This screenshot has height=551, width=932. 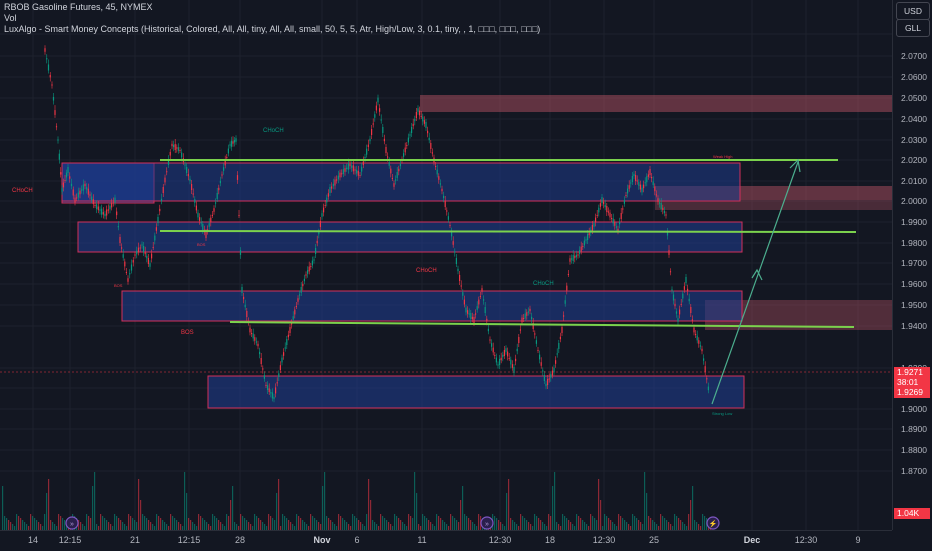 What do you see at coordinates (773, 205) in the screenshot?
I see `supply-zone` at bounding box center [773, 205].